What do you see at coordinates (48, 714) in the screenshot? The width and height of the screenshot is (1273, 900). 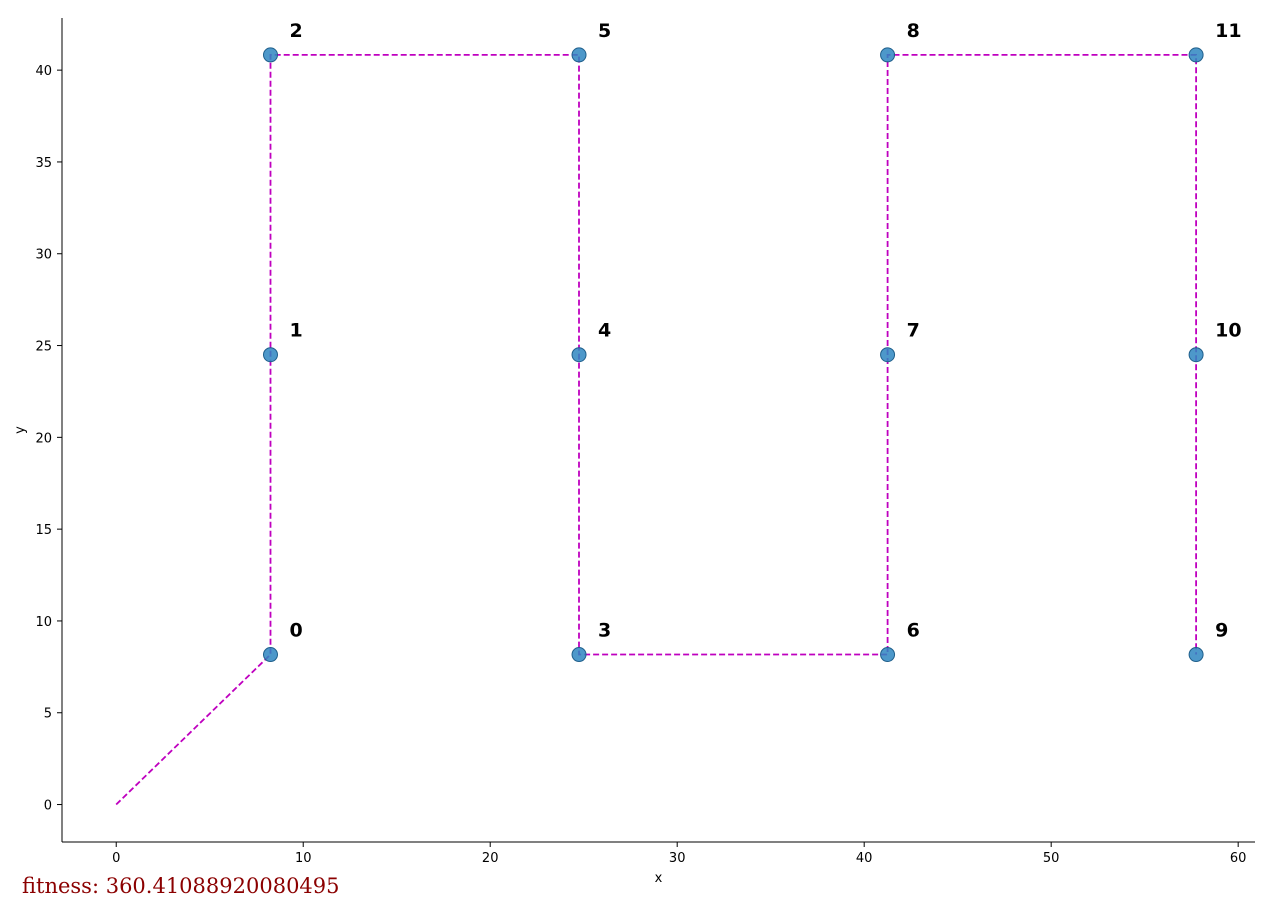 I see `y-tick-label: 5` at bounding box center [48, 714].